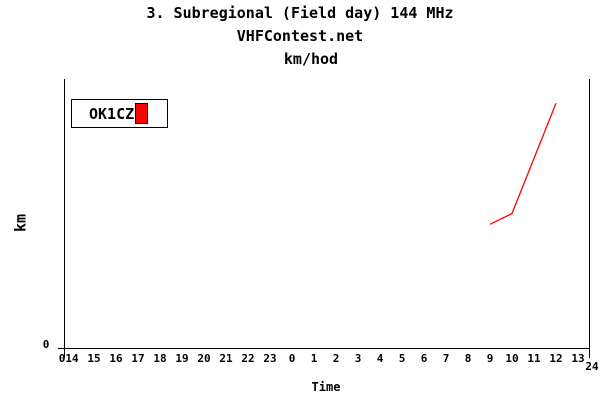 This screenshot has width=600, height=400. What do you see at coordinates (523, 163) in the screenshot?
I see `series-line-ok1cz` at bounding box center [523, 163].